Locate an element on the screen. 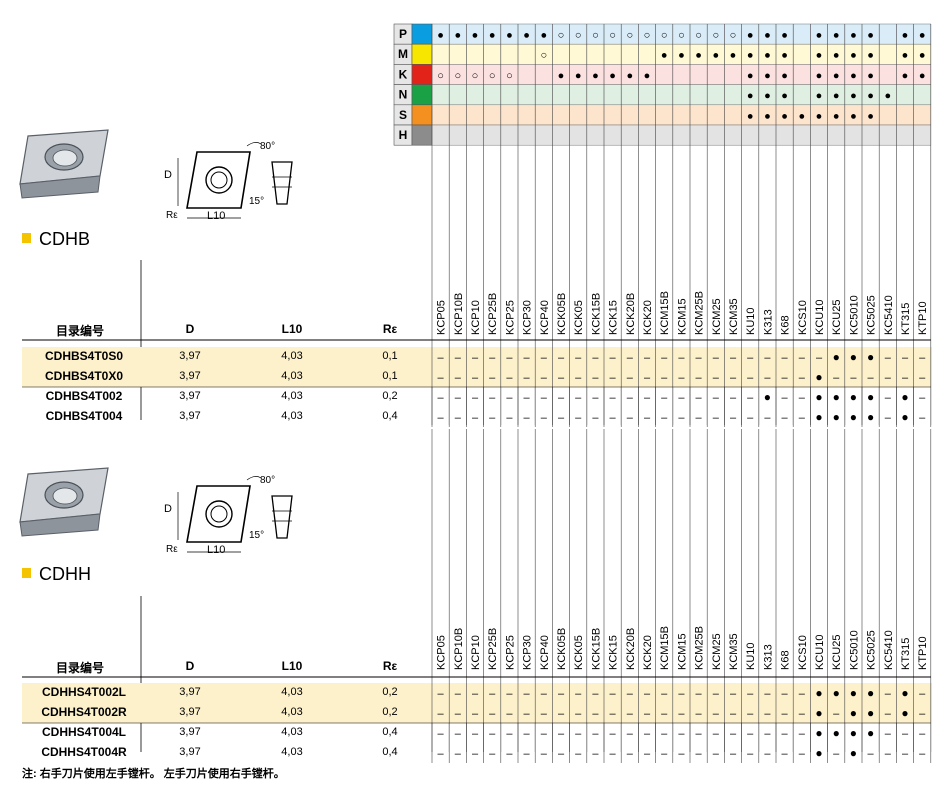 Image resolution: width=950 pixels, height=800 pixels. catalog-number: CDHBS4T0S0 is located at coordinates (84, 356).